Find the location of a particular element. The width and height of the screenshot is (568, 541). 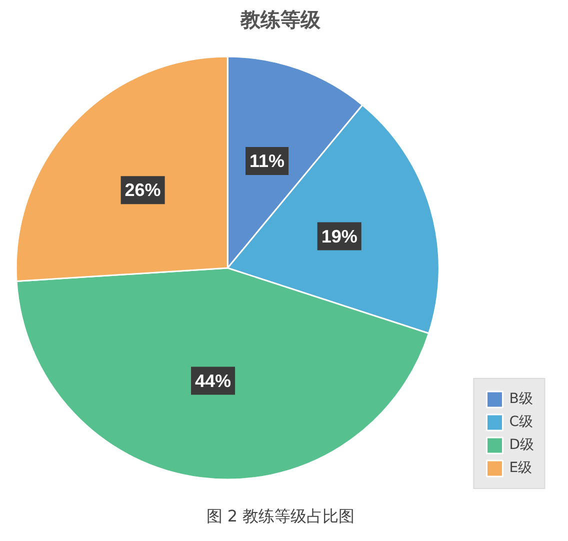

data-label: 11% is located at coordinates (267, 161).